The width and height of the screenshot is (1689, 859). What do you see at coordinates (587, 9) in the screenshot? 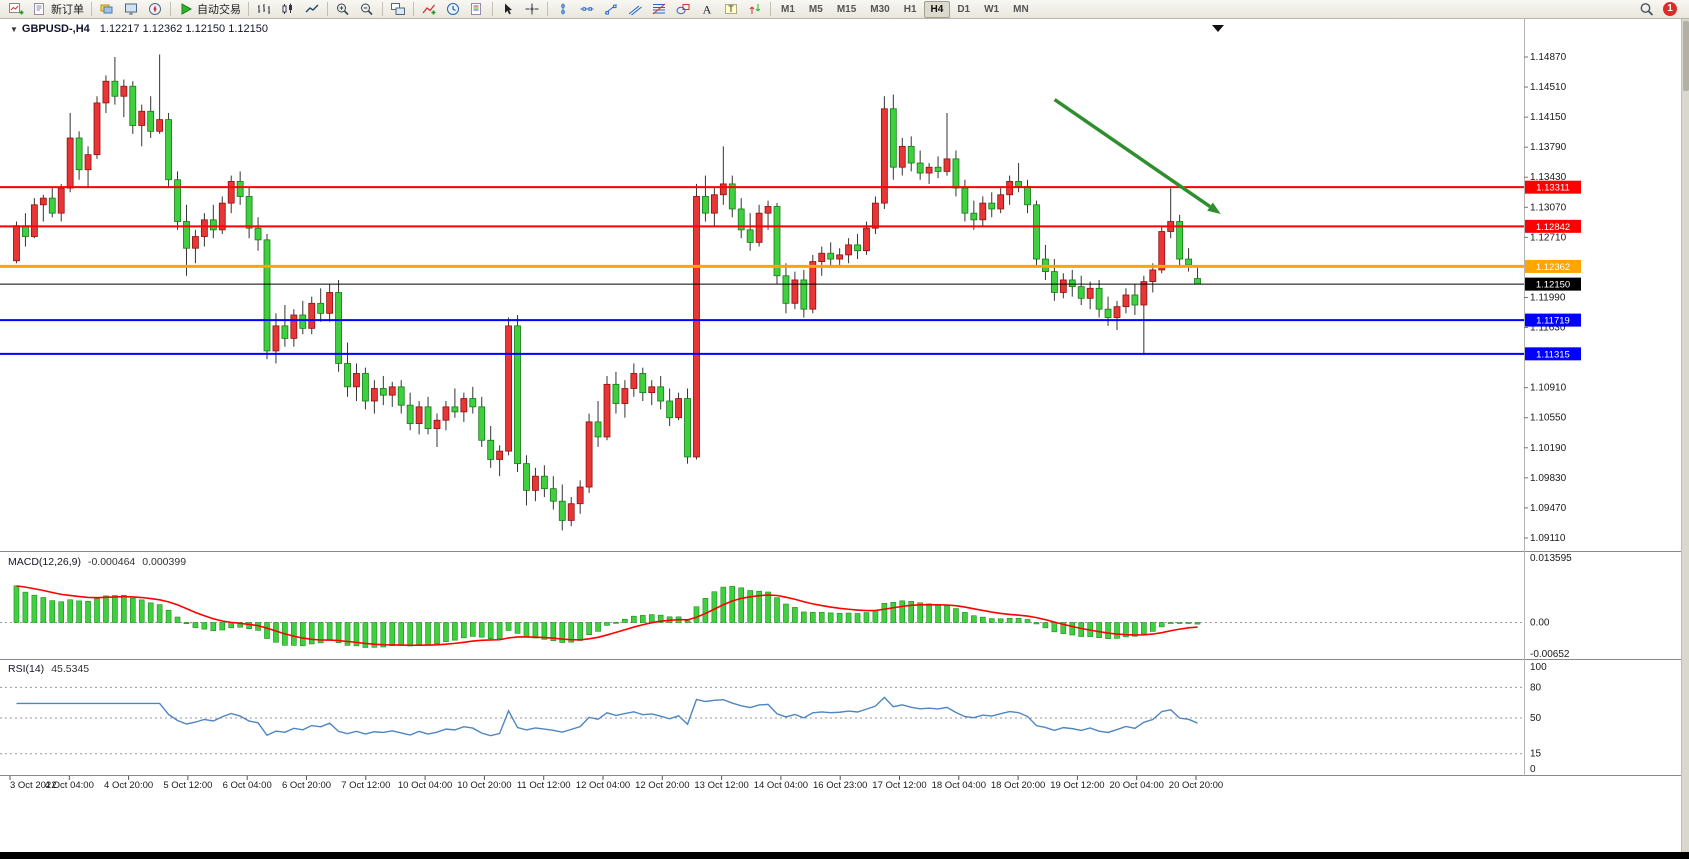
I see `horizontal-line-button` at bounding box center [587, 9].